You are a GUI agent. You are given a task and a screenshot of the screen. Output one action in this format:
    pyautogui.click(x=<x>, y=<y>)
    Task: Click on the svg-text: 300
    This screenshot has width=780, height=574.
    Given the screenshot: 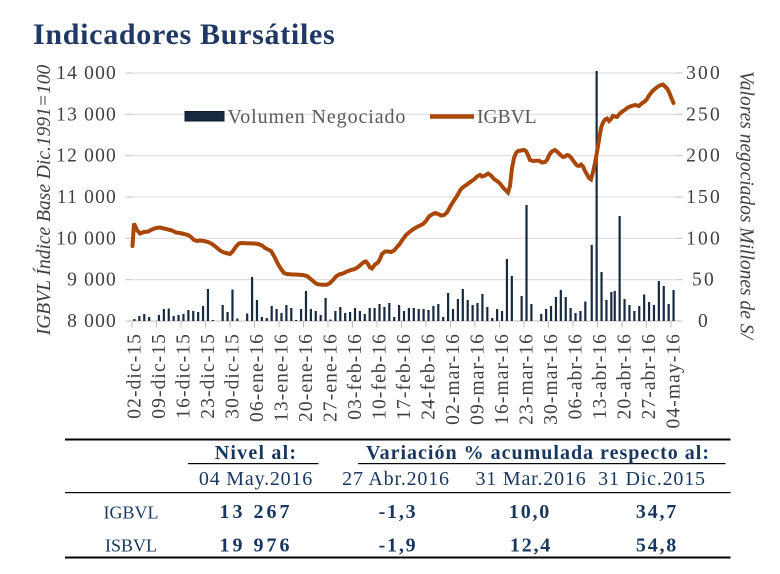 What is the action you would take?
    pyautogui.click(x=704, y=73)
    